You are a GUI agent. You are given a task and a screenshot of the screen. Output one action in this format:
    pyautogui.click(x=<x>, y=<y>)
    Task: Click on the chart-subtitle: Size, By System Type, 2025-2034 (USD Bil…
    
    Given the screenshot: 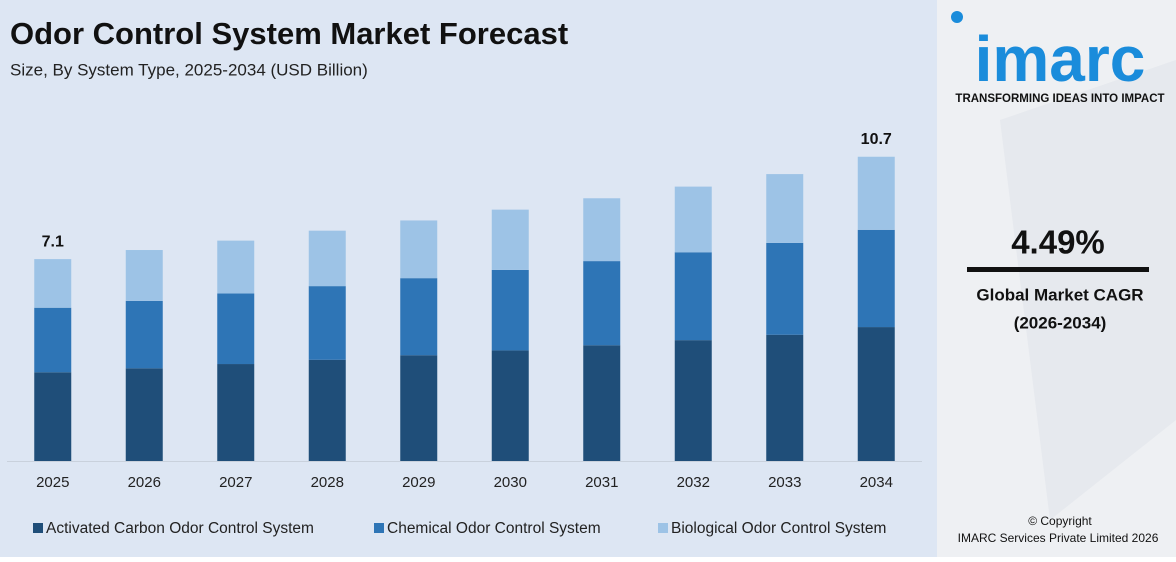 What is the action you would take?
    pyautogui.click(x=189, y=69)
    